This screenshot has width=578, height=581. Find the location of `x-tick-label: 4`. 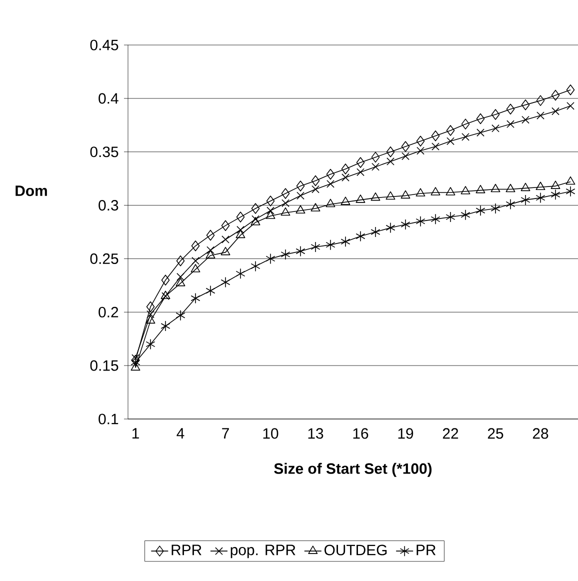

x-tick-label: 4 is located at coordinates (180, 433).